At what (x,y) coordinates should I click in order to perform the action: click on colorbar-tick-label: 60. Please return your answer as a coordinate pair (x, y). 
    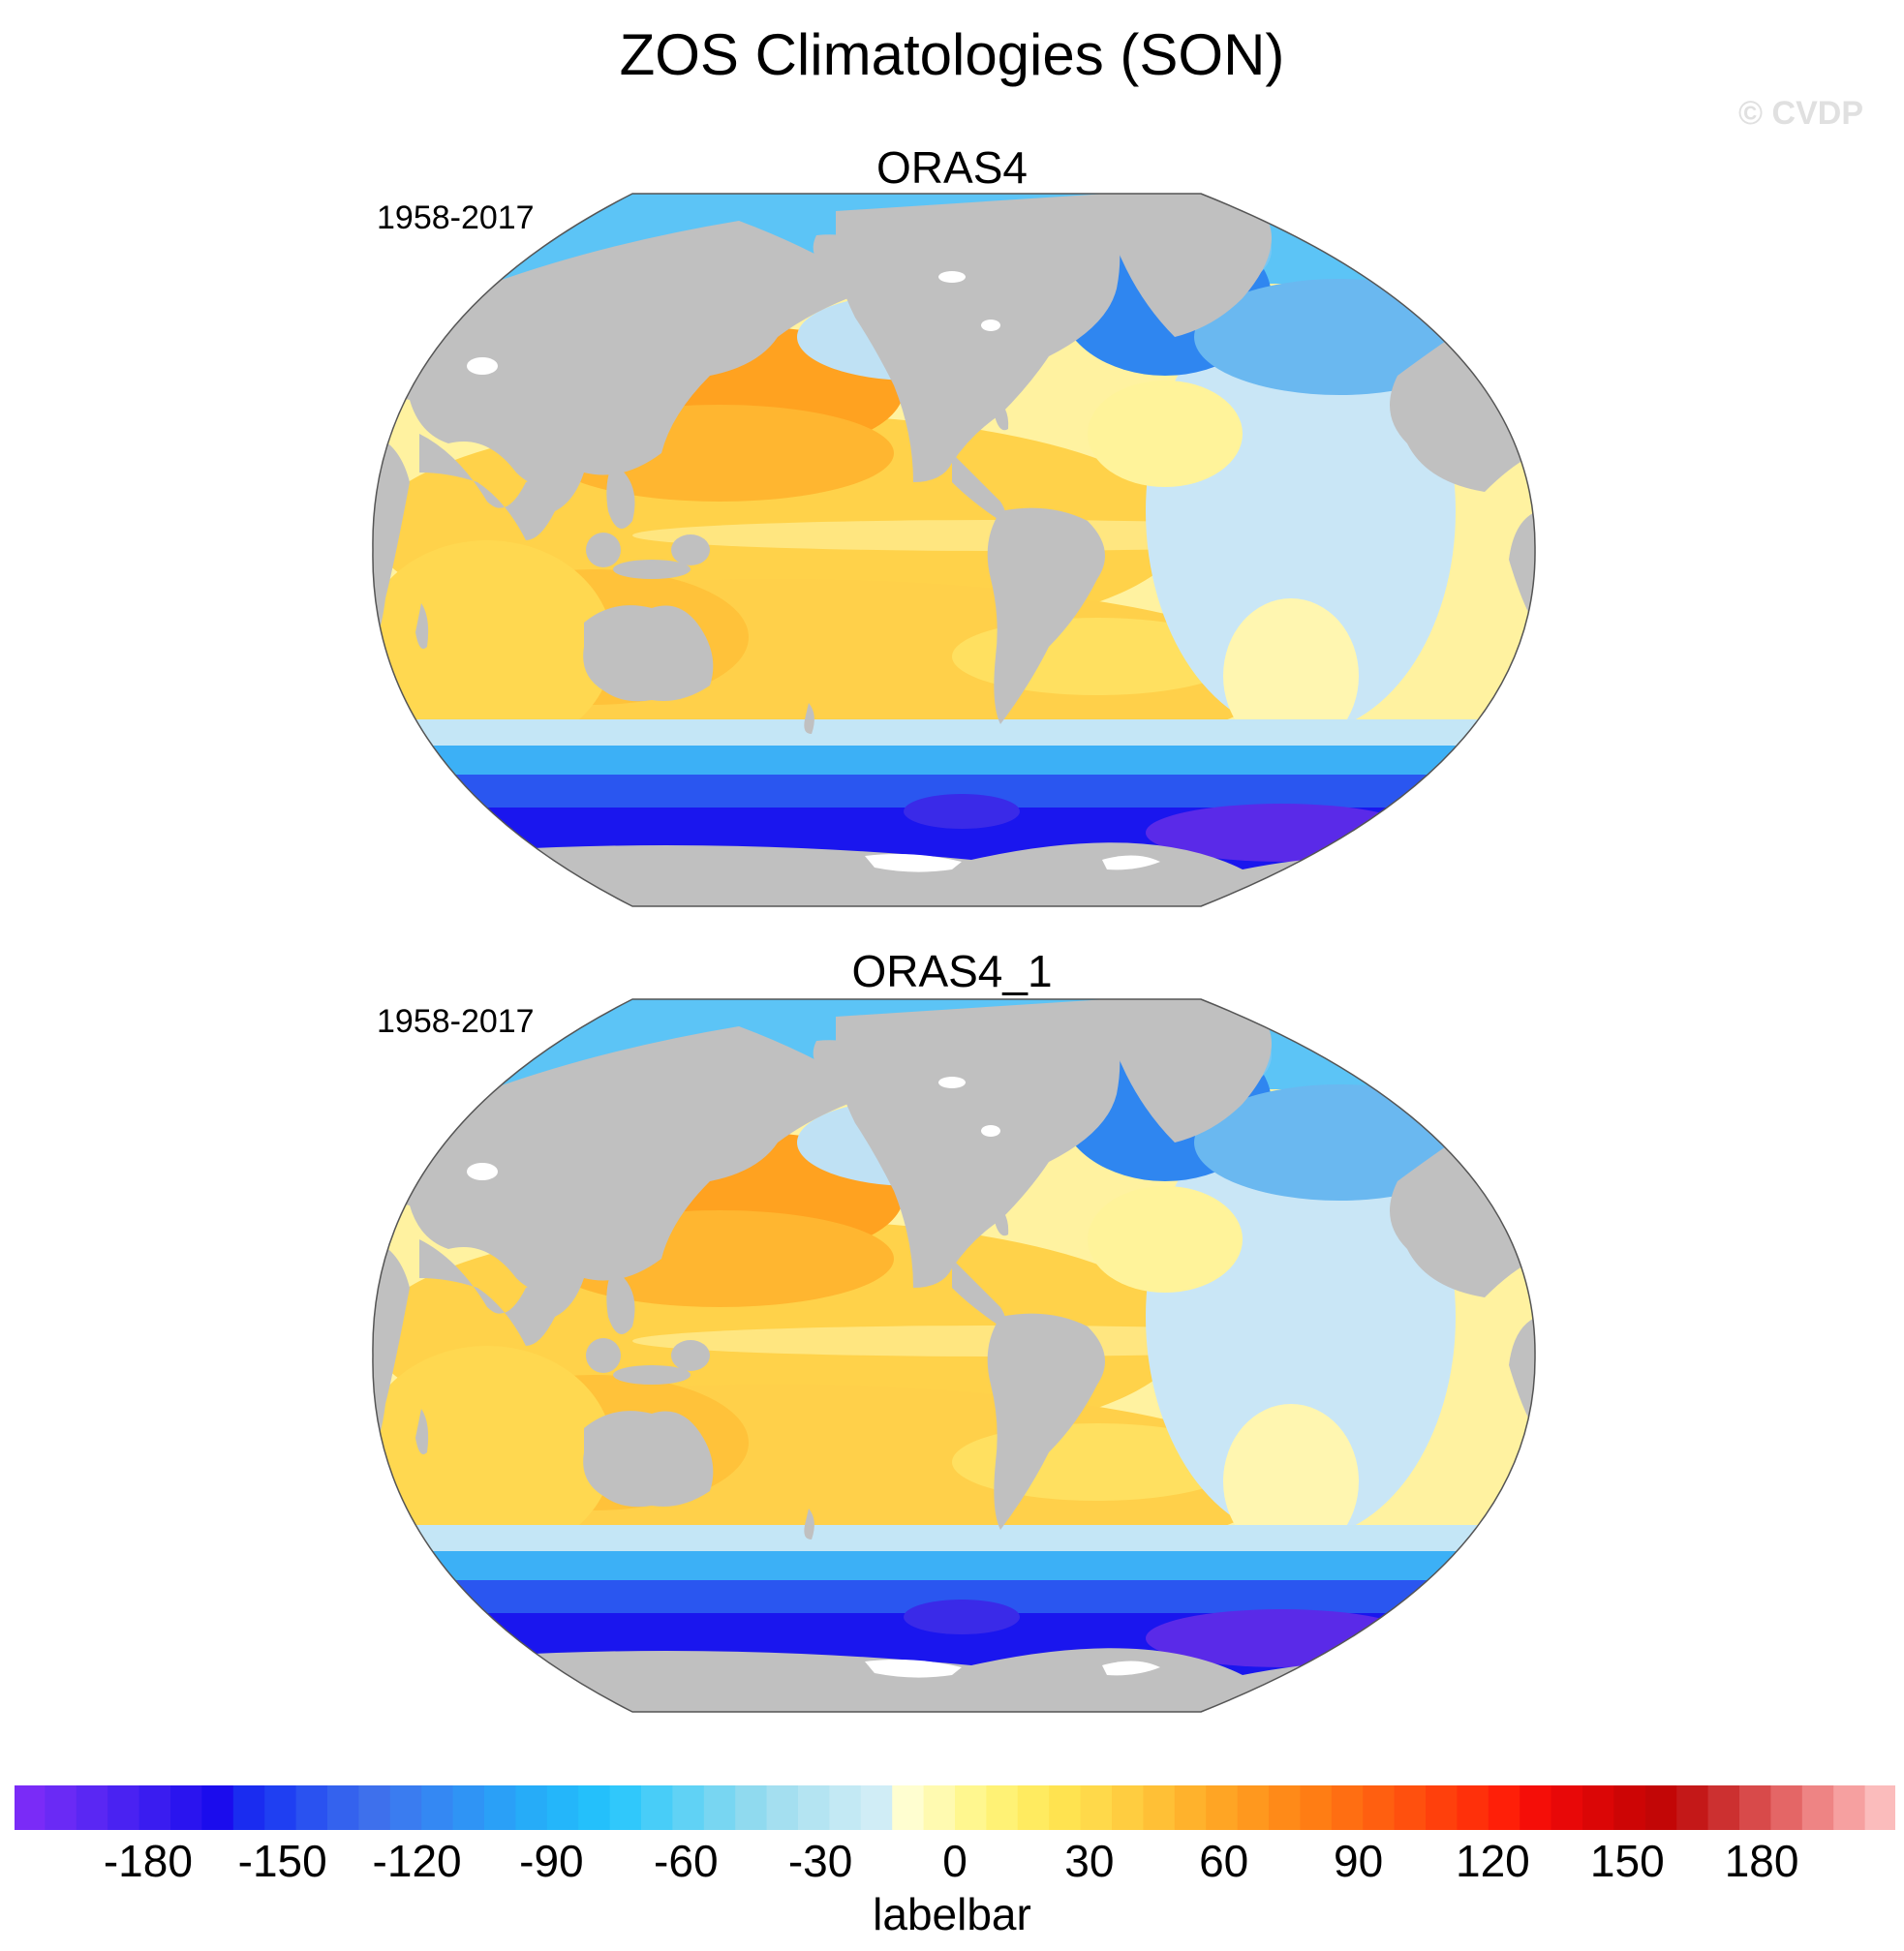
    Looking at the image, I should click on (1224, 1861).